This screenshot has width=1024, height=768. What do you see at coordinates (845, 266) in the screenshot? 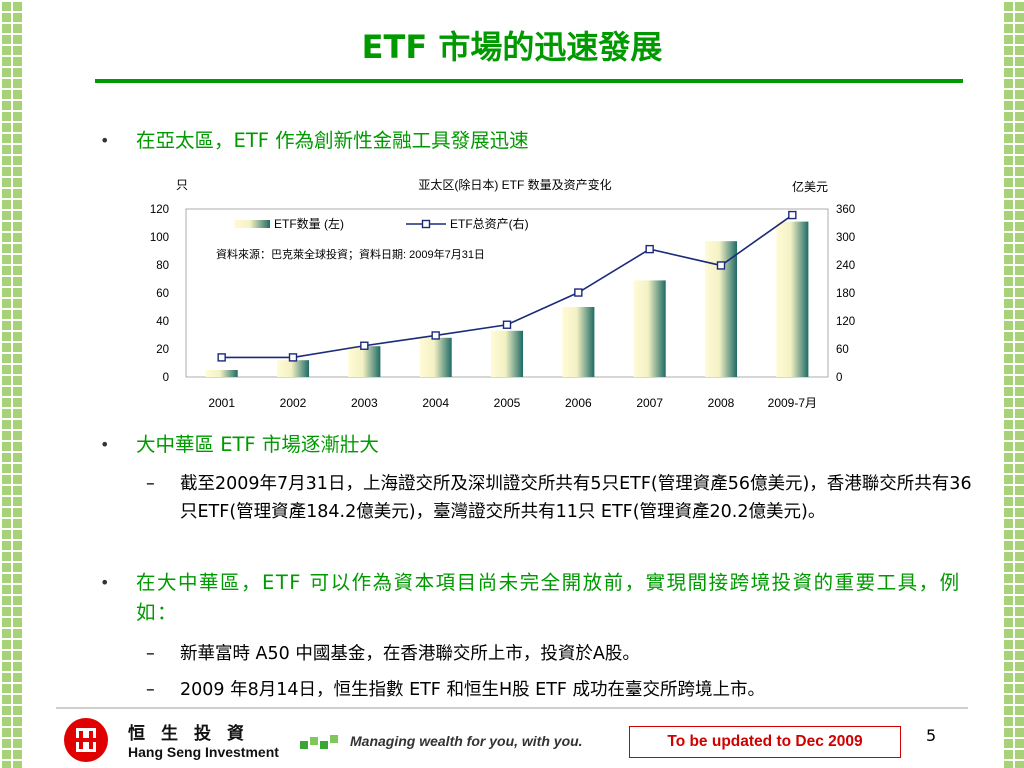
I see `right-tick-label: 240` at bounding box center [845, 266].